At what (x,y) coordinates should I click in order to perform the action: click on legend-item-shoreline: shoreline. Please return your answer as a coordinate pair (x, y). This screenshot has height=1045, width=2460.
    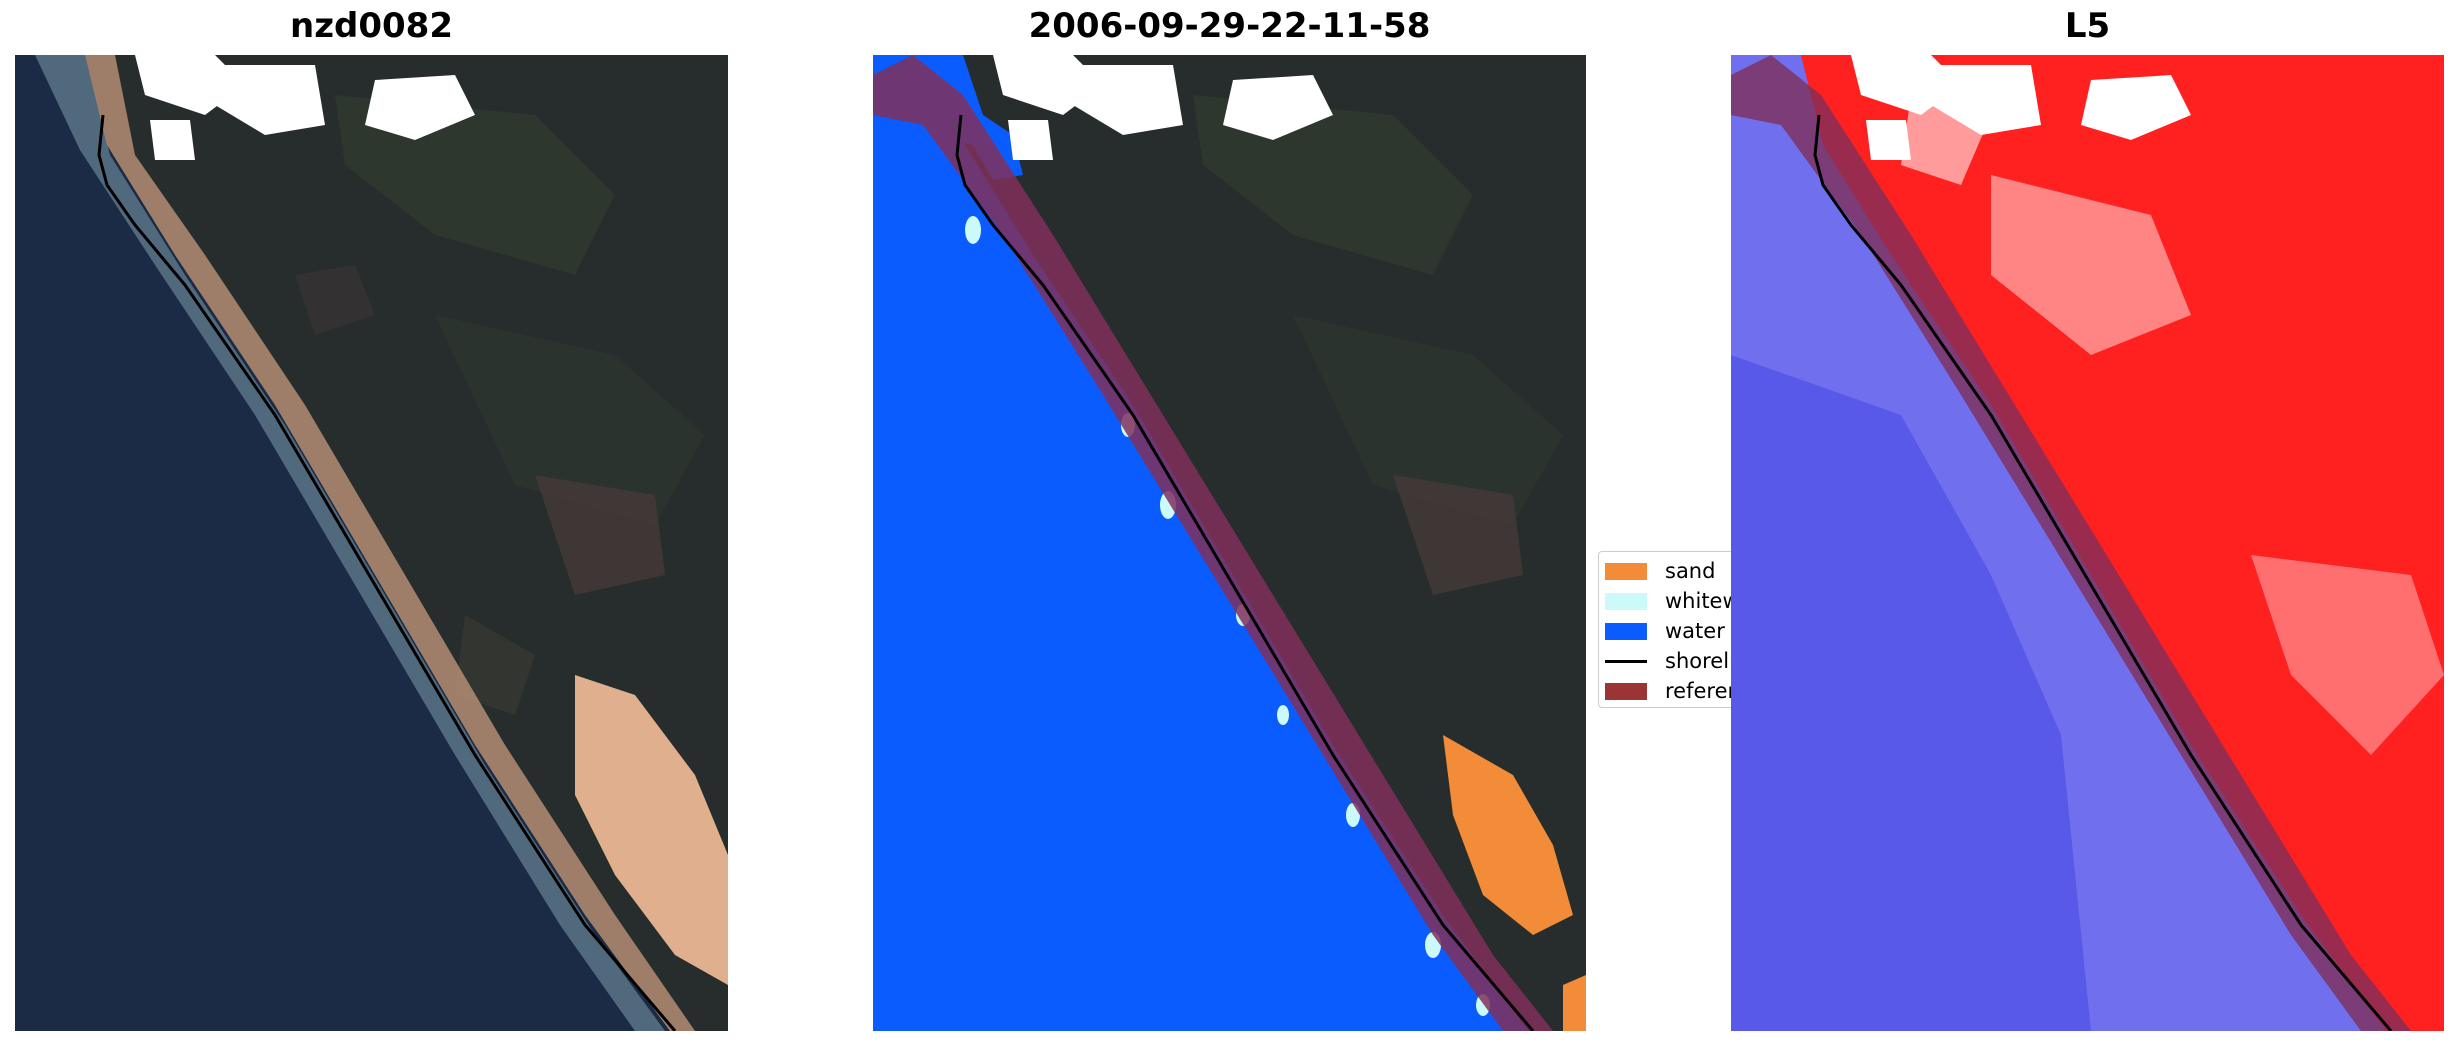
    Looking at the image, I should click on (1671, 661).